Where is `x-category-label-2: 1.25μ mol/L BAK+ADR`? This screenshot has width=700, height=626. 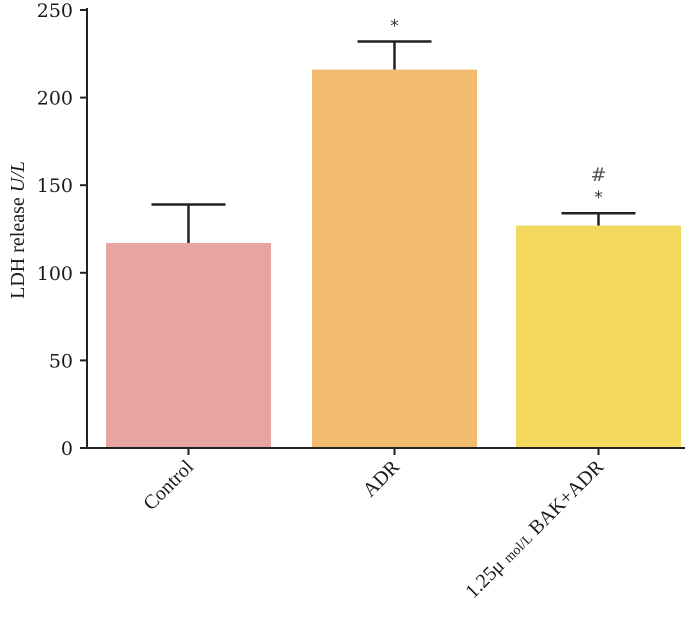 x-category-label-2: 1.25μ mol/L BAK+ADR is located at coordinates (534, 529).